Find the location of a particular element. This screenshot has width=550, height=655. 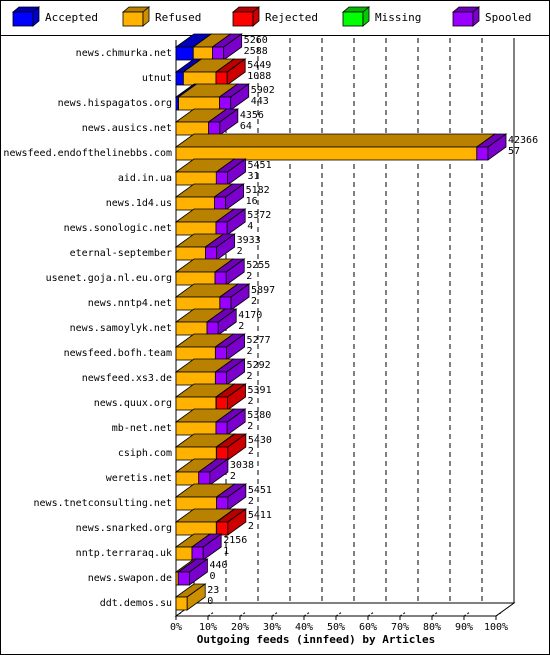

bar-aid-in-ua-cap-spooled-front is located at coordinates (221, 178).